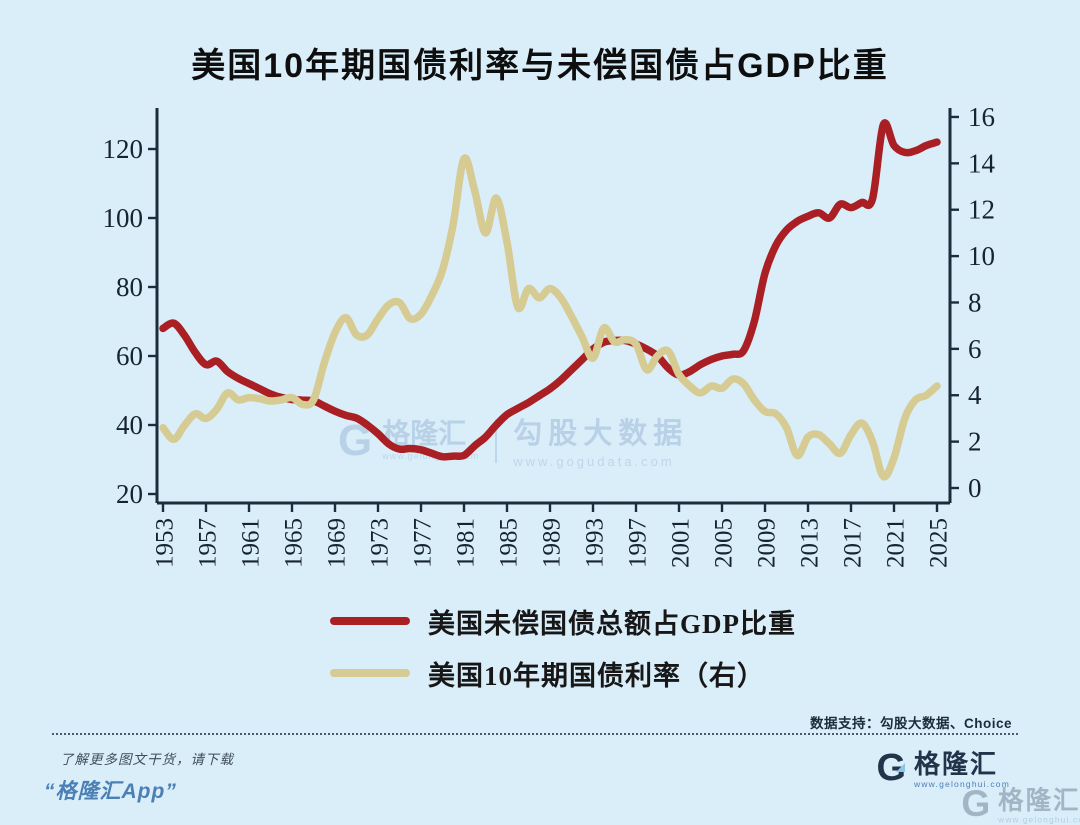 The image size is (1080, 825). Describe the element at coordinates (147, 759) in the screenshot. I see `promo-text: 了解更多图文干货，请下载` at that location.